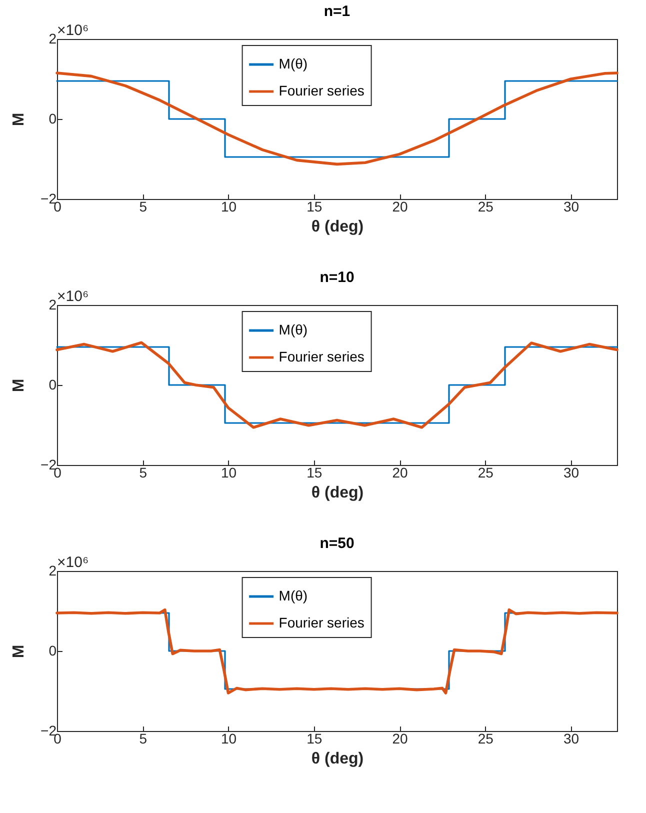 This screenshot has width=646, height=813. Describe the element at coordinates (337, 119) in the screenshot. I see `line-series` at that location.